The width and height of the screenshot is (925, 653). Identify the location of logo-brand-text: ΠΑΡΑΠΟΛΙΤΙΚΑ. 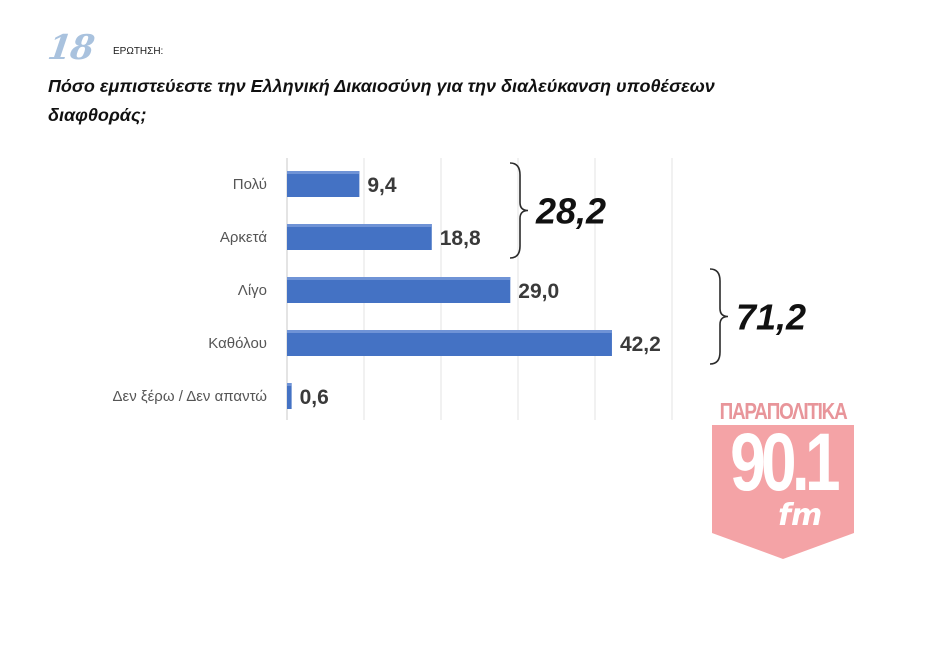
(783, 411).